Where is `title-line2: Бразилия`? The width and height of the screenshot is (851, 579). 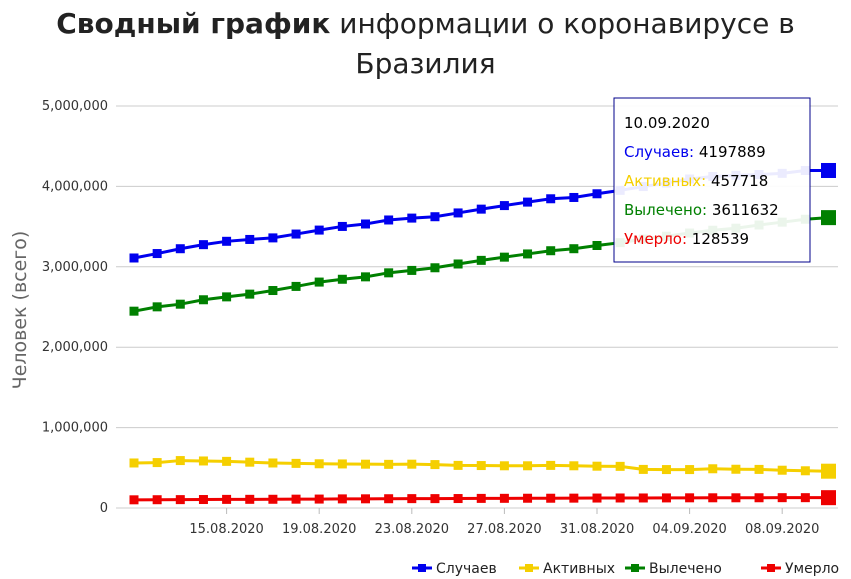
title-line2: Бразилия is located at coordinates (425, 63).